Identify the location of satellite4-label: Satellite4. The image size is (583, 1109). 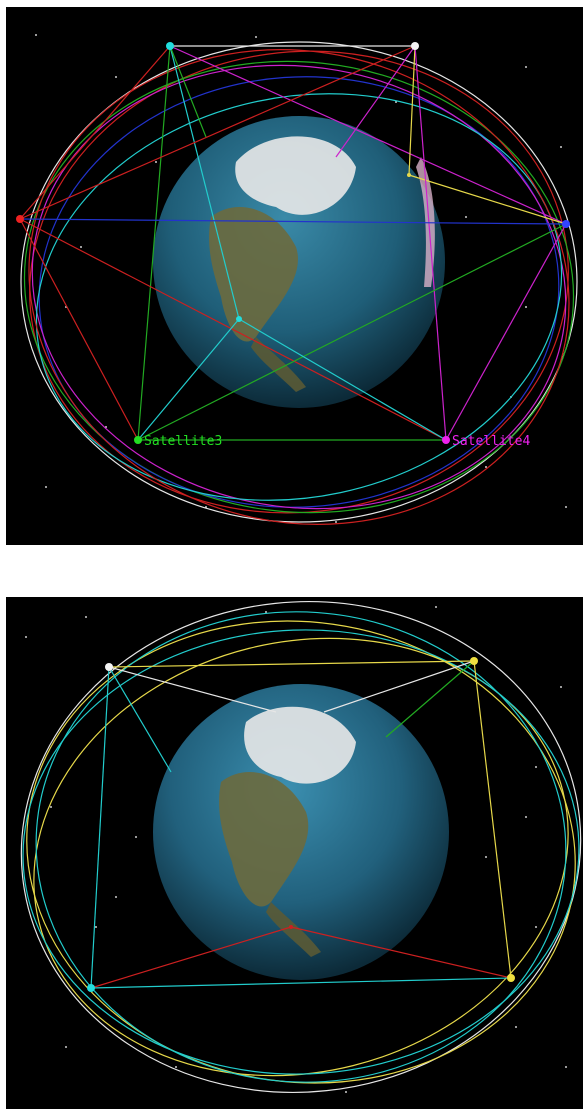
(491, 441).